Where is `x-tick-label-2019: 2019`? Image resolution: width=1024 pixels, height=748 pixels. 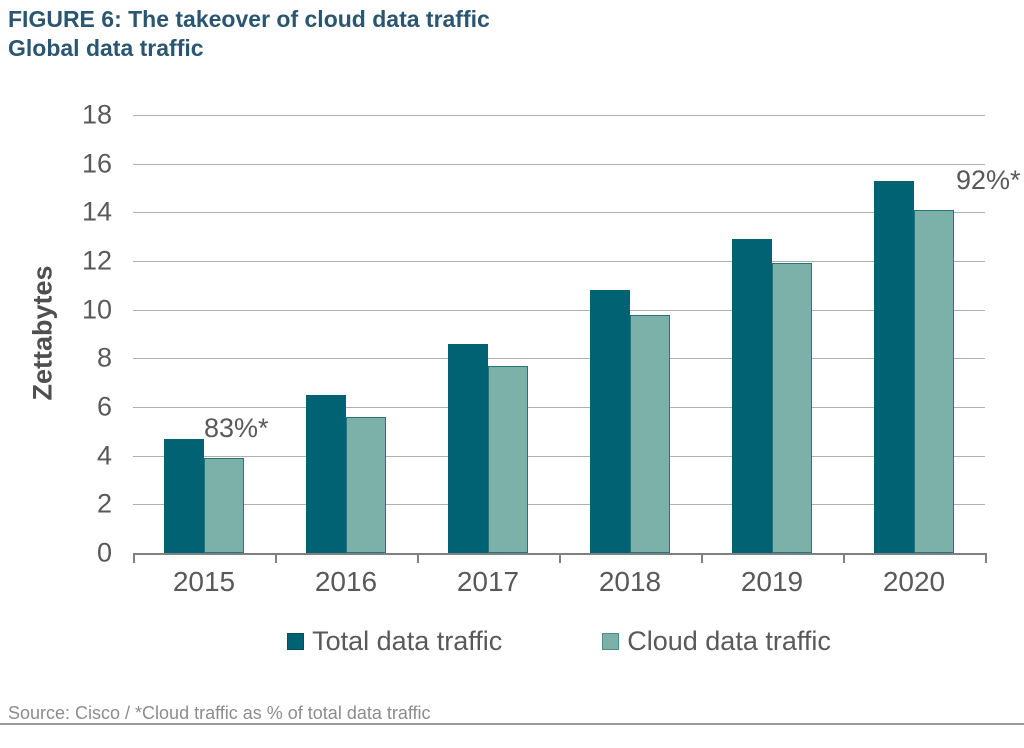 x-tick-label-2019: 2019 is located at coordinates (772, 581).